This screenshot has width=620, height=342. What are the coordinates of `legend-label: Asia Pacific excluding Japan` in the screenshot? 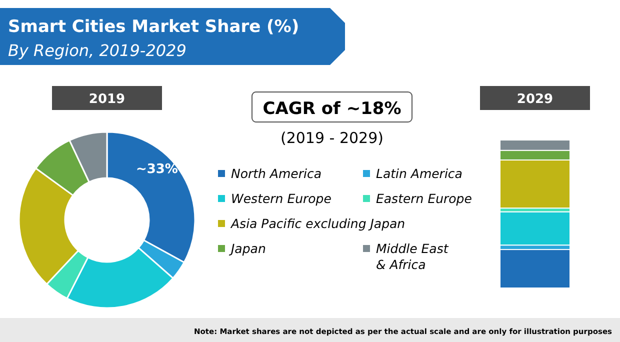 It's located at (318, 223).